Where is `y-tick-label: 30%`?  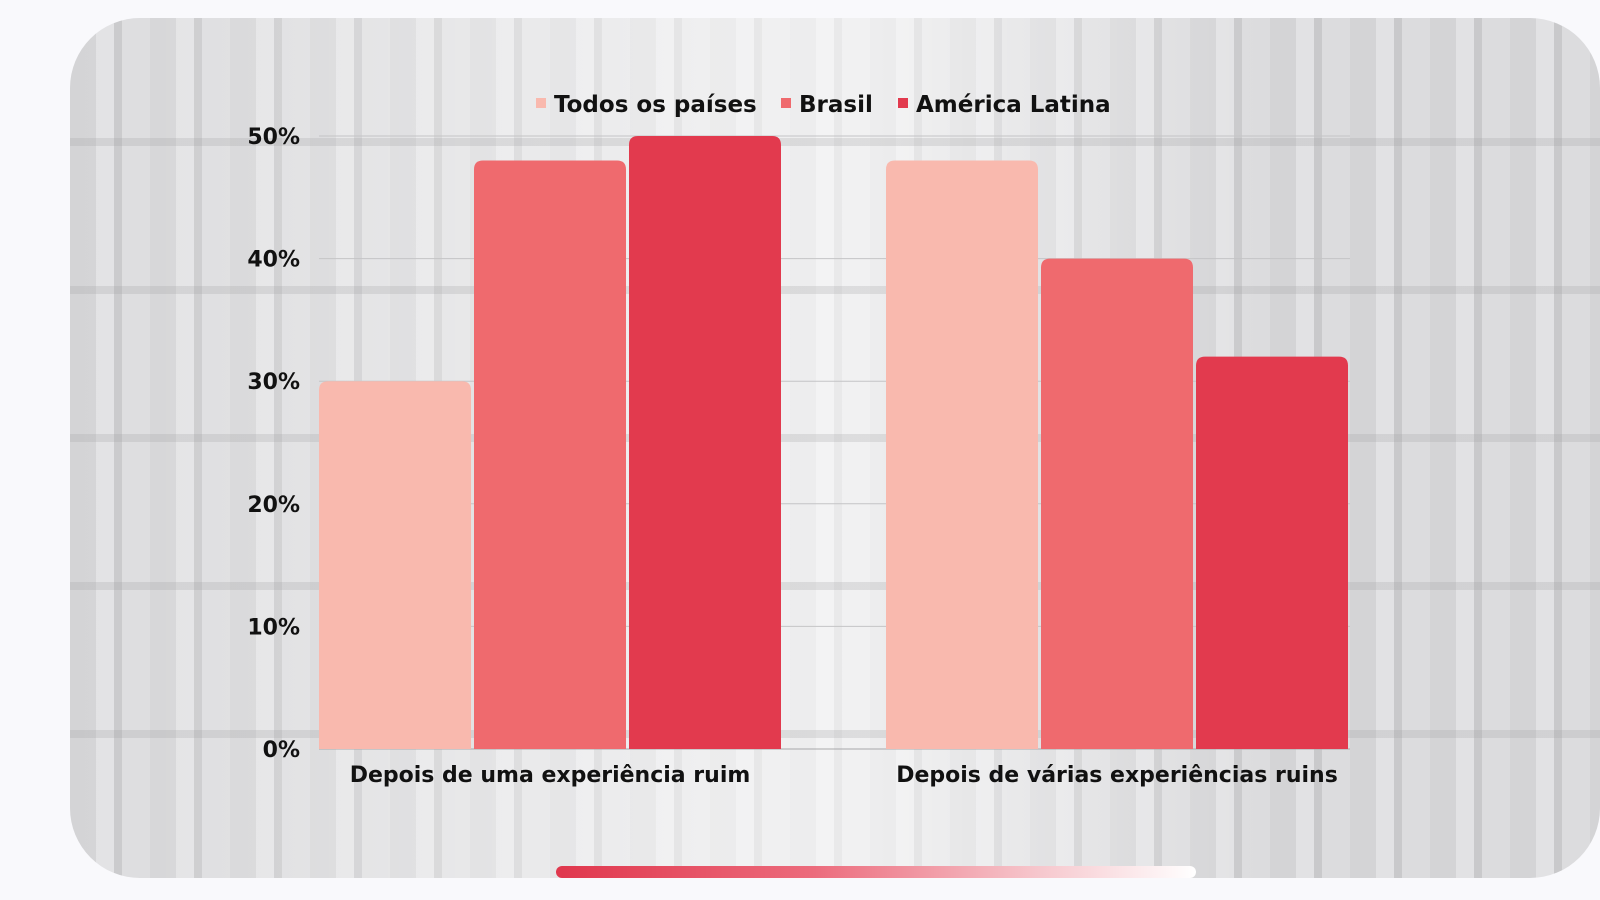 y-tick-label: 30% is located at coordinates (273, 382).